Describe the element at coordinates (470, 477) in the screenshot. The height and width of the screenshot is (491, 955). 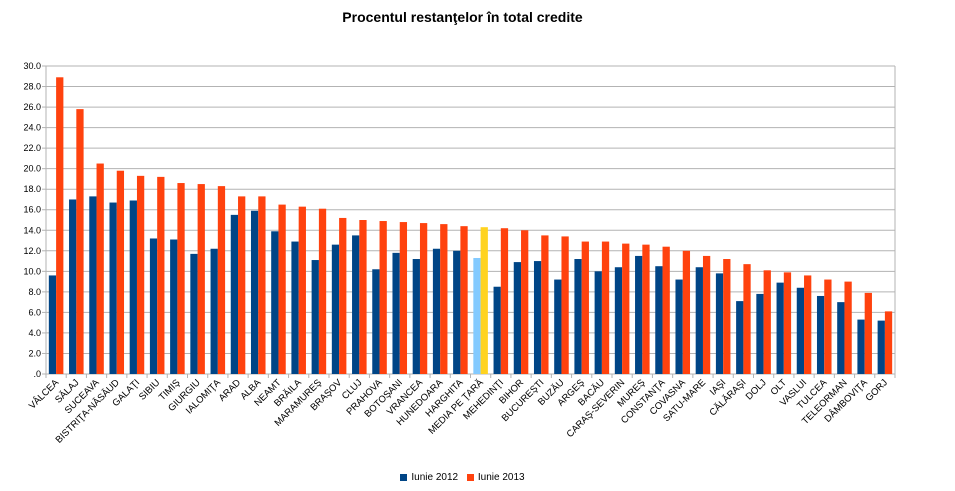
I see `legend-swatch-2013` at that location.